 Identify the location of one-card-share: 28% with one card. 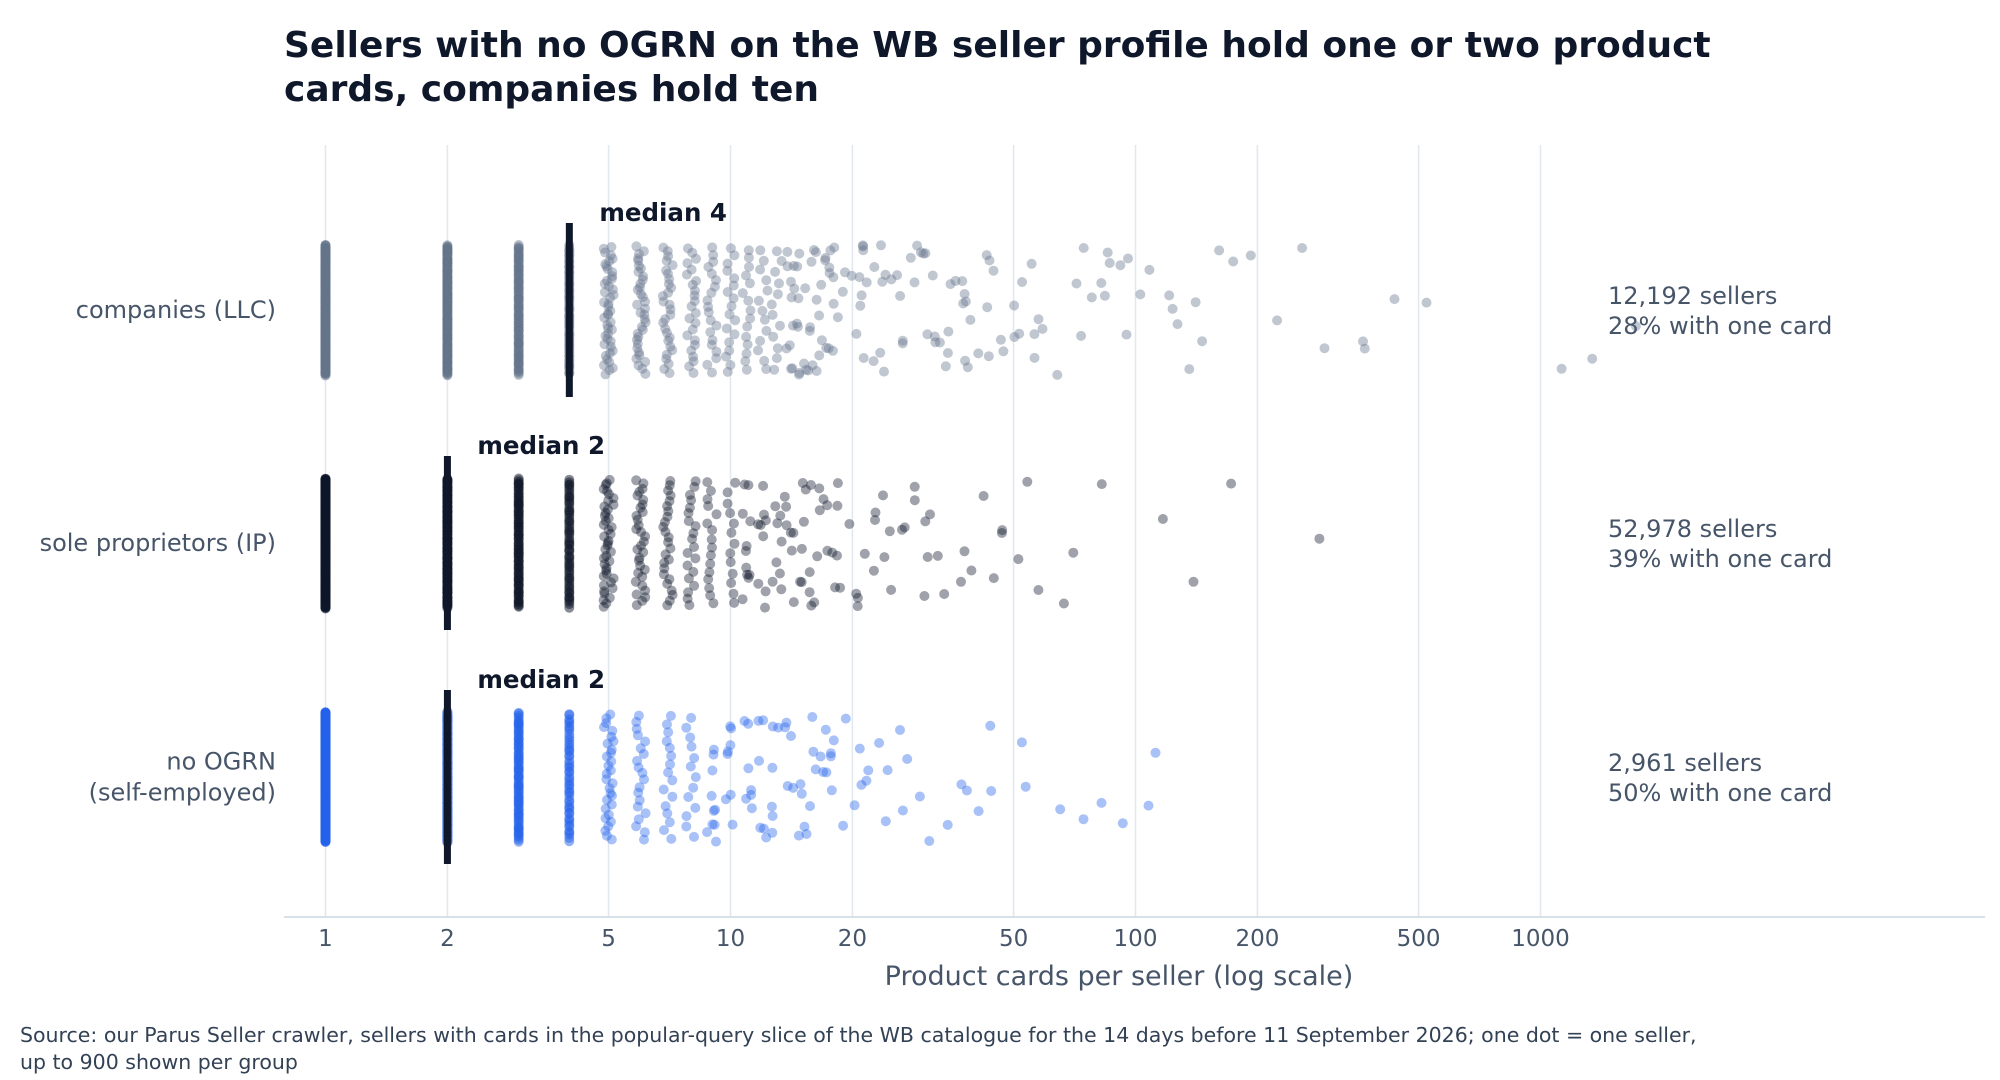
(1720, 326).